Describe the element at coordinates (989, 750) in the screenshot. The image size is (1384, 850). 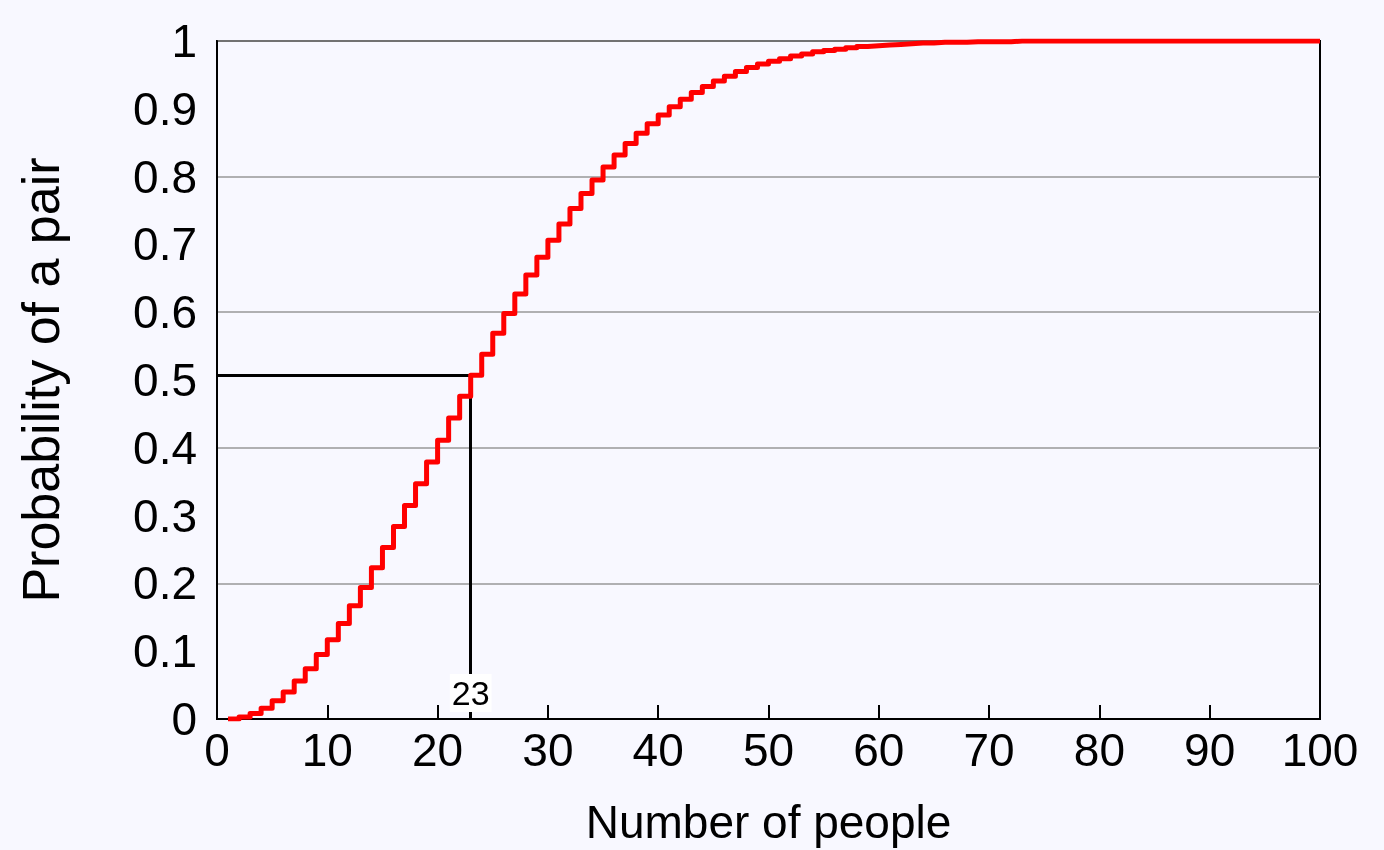
I see `x-tick-label: 70` at that location.